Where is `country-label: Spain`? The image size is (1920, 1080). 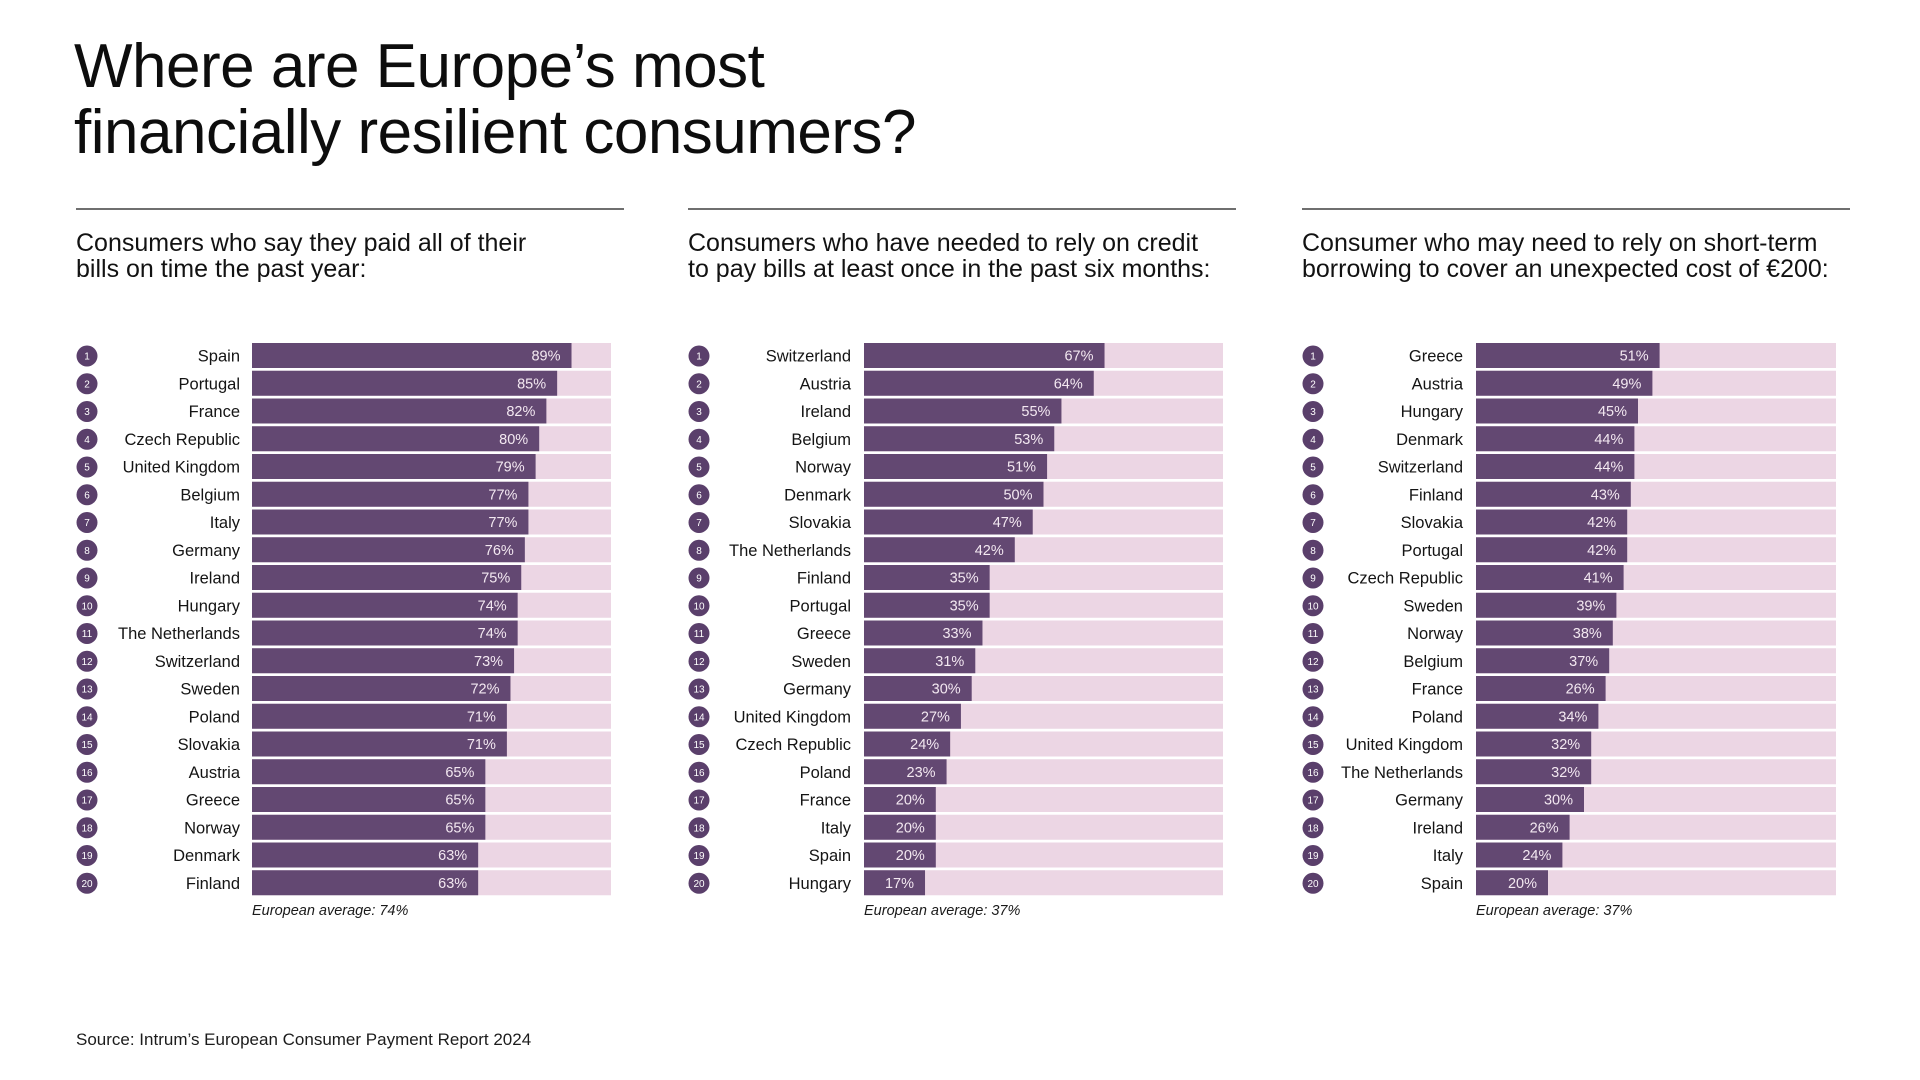 country-label: Spain is located at coordinates (219, 357).